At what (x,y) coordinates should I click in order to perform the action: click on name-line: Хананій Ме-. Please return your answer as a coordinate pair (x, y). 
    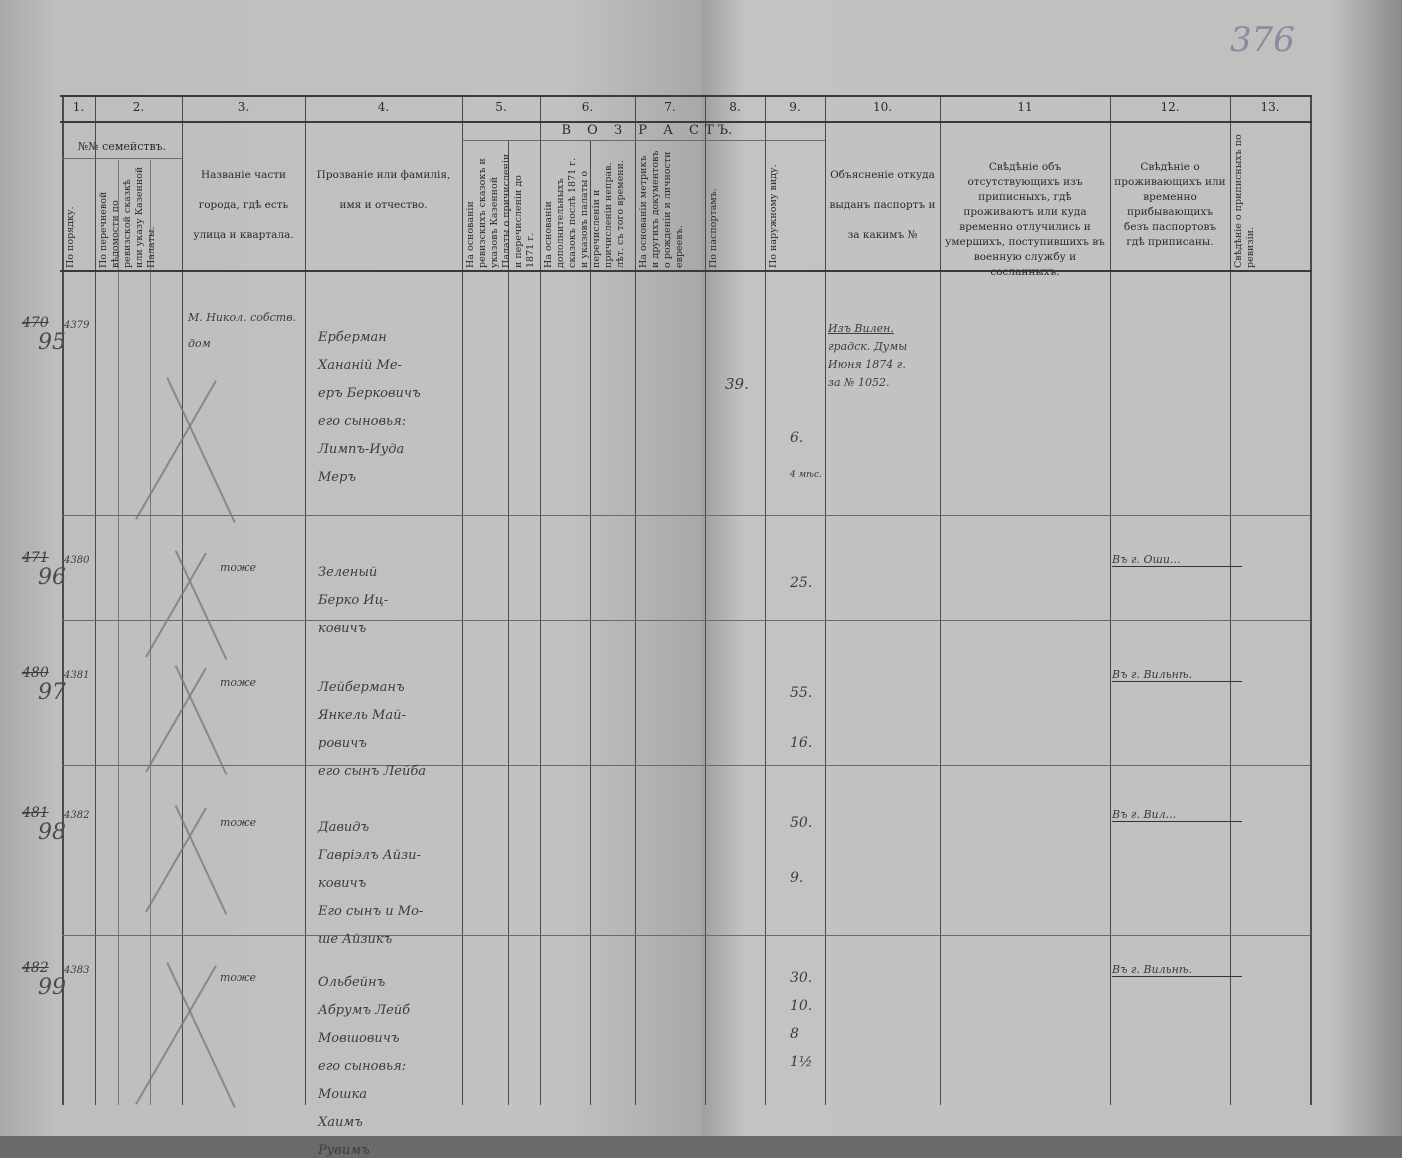
    Looking at the image, I should click on (360, 365).